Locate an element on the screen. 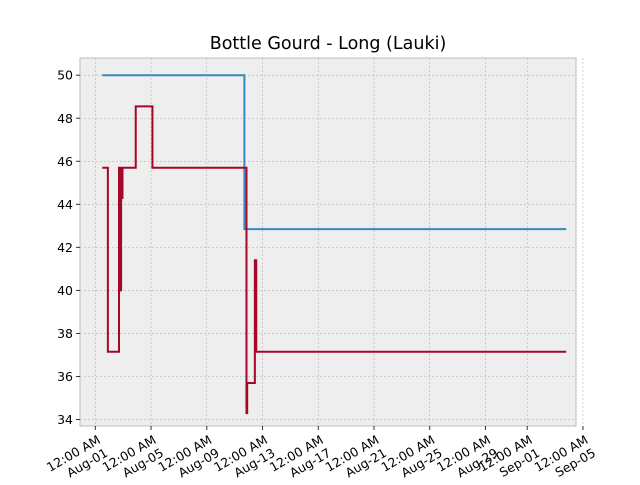 The width and height of the screenshot is (640, 485). y-tick-label: 36 is located at coordinates (65, 376).